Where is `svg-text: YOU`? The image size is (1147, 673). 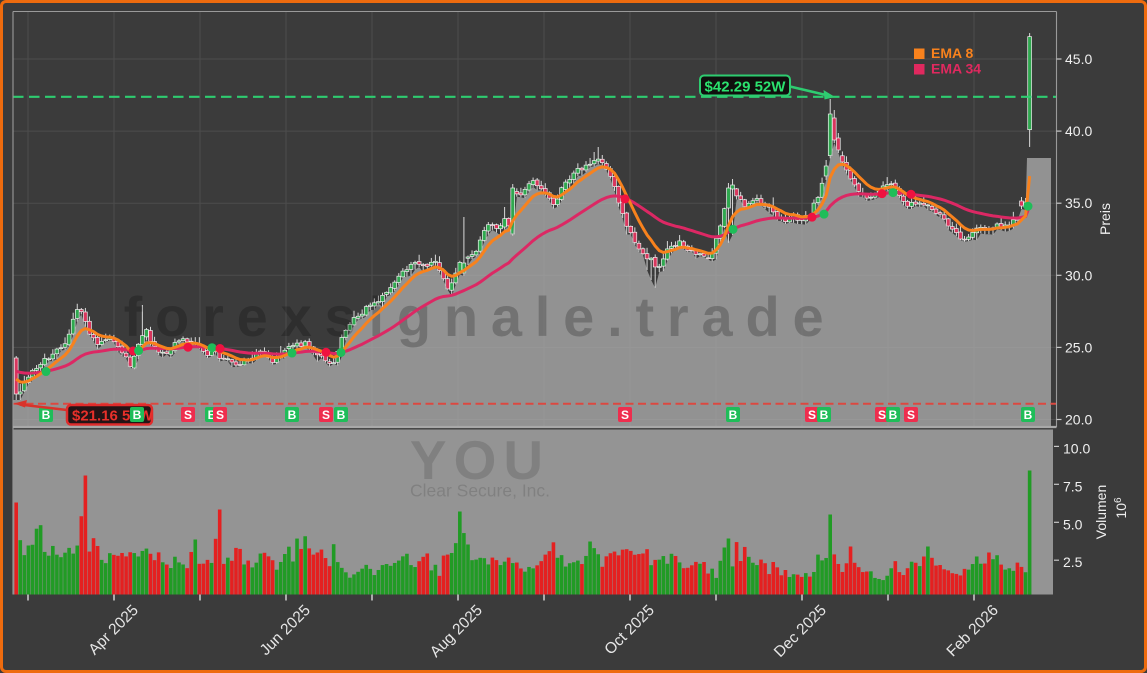 svg-text: YOU is located at coordinates (480, 460).